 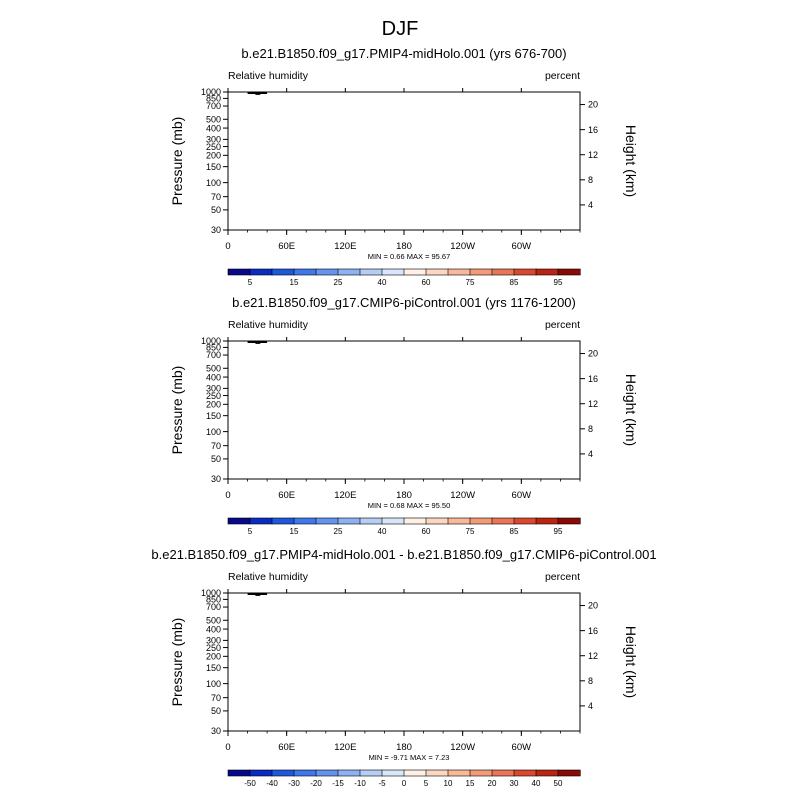 I want to click on plot-frame, so click(x=404, y=161).